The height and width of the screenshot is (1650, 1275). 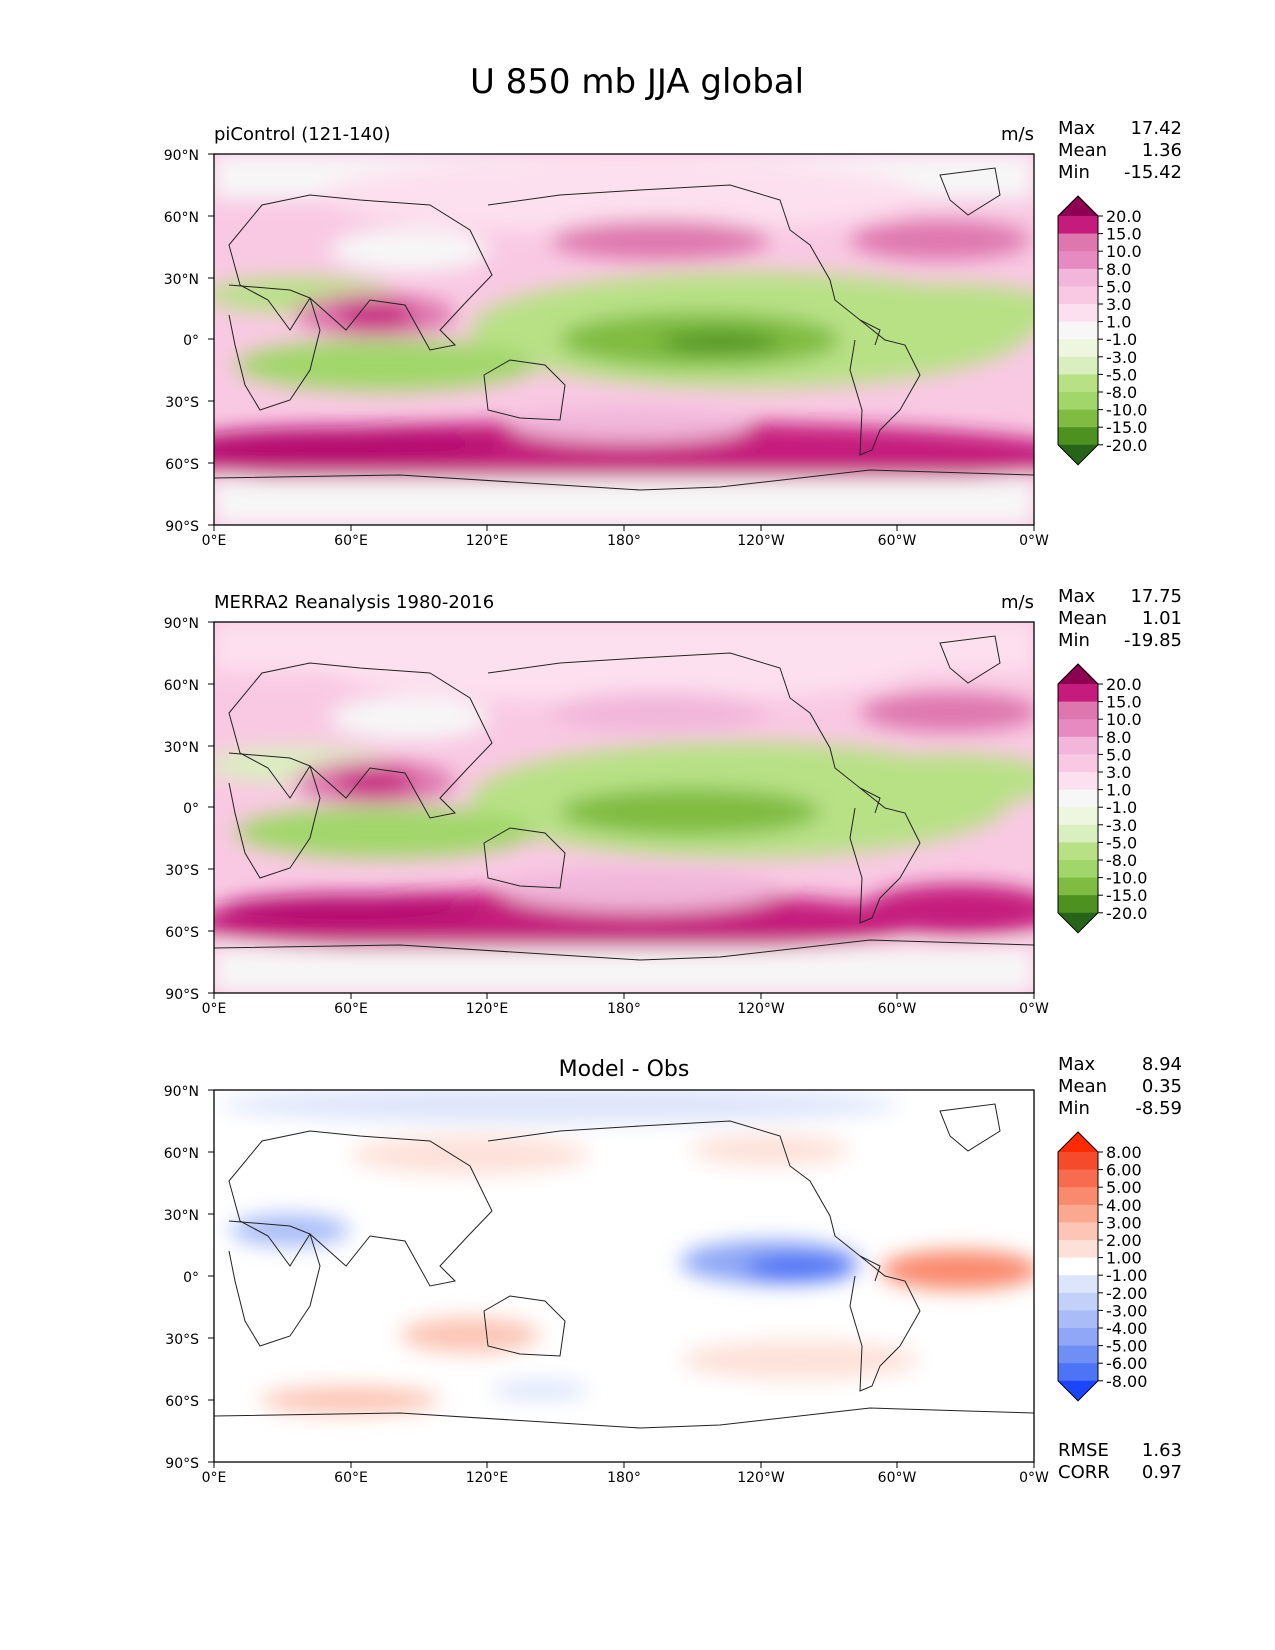 What do you see at coordinates (1162, 150) in the screenshot?
I see `stat-mean: 1.36` at bounding box center [1162, 150].